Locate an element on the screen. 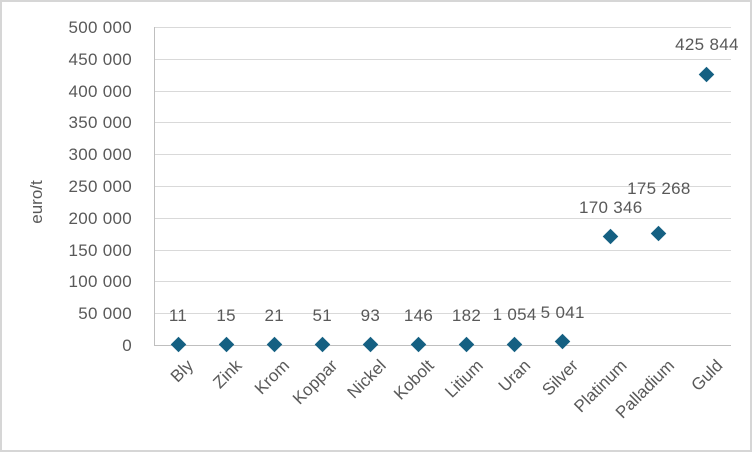 Image resolution: width=752 pixels, height=452 pixels. y-axis-tick-label: 200 000 is located at coordinates (100, 218).